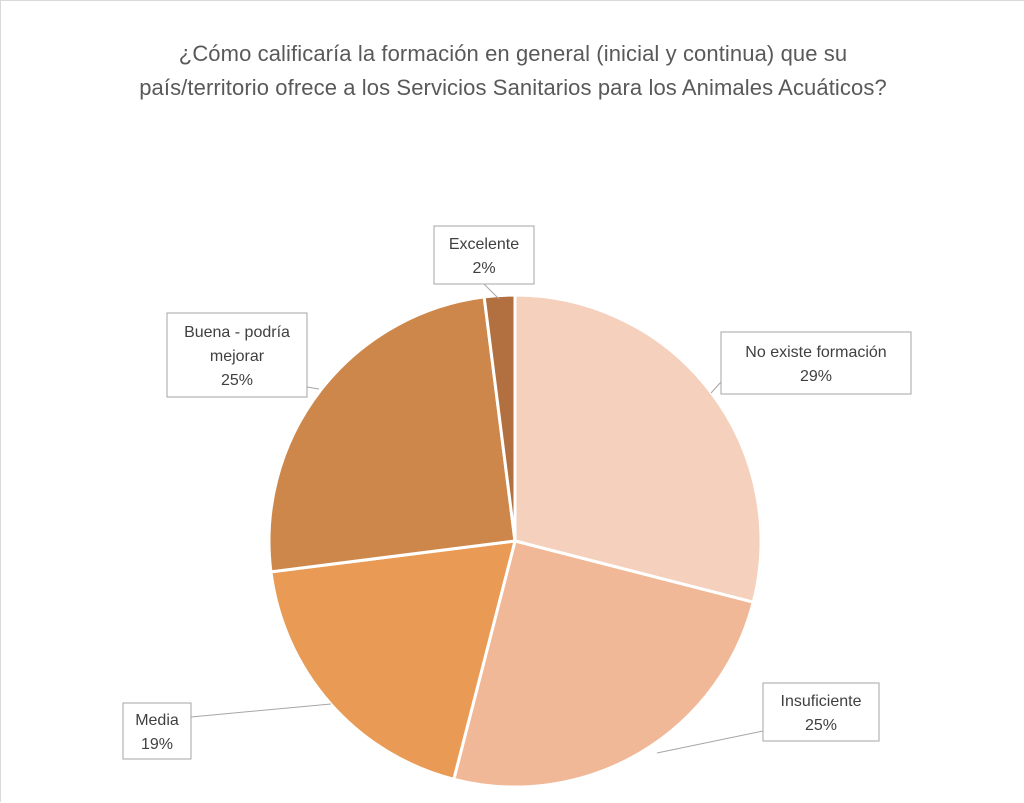 This screenshot has height=803, width=1024. I want to click on data-label-callout: Buena - podría mejorar 25%, so click(237, 355).